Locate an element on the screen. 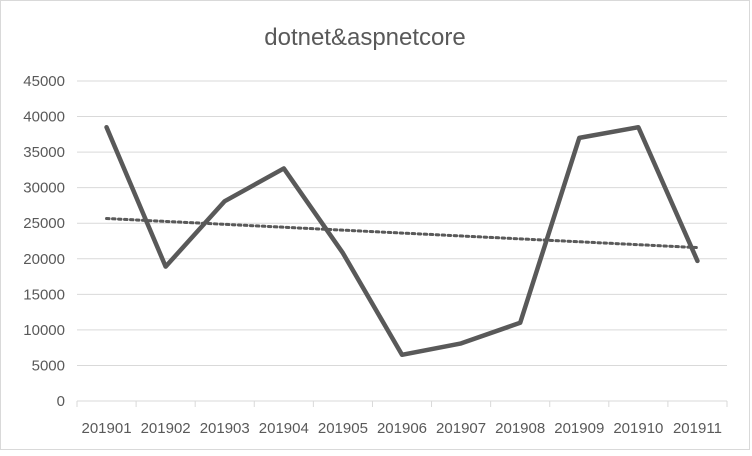 Image resolution: width=752 pixels, height=456 pixels. x-tick-label: 201902 is located at coordinates (166, 428).